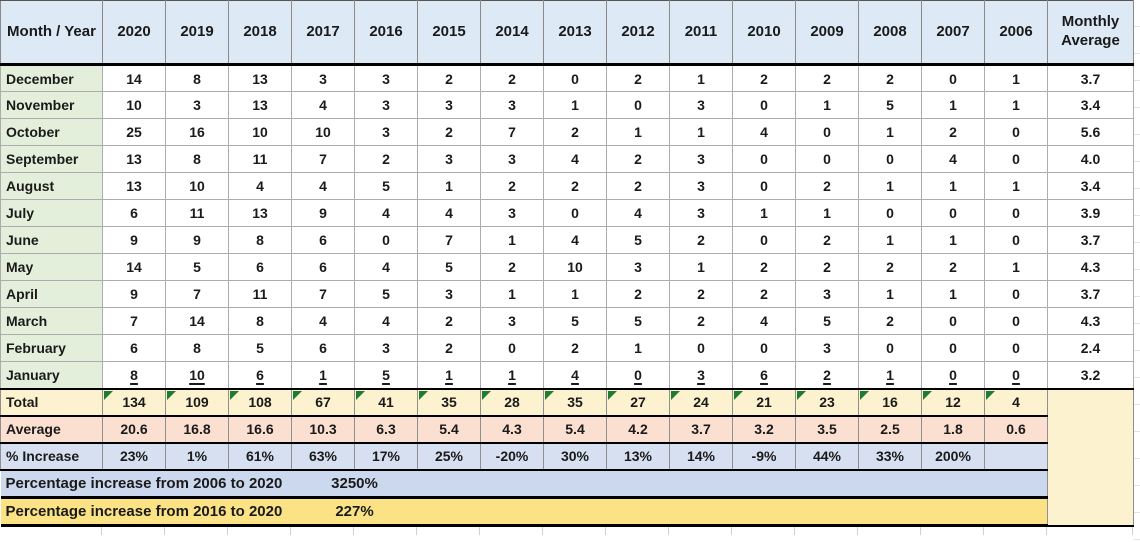 The height and width of the screenshot is (542, 1140). Describe the element at coordinates (449, 33) in the screenshot. I see `column-header-2015: 2015` at that location.